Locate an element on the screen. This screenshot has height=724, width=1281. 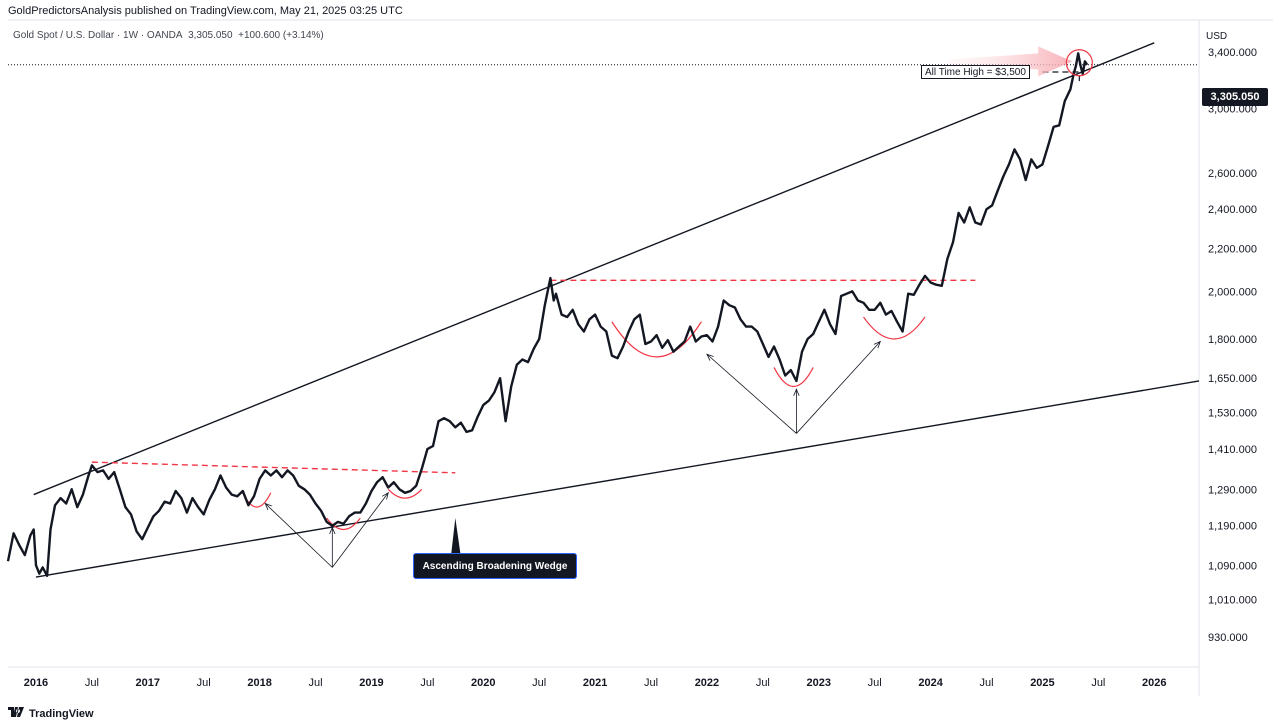
wedge-label-pointer is located at coordinates (456, 535).